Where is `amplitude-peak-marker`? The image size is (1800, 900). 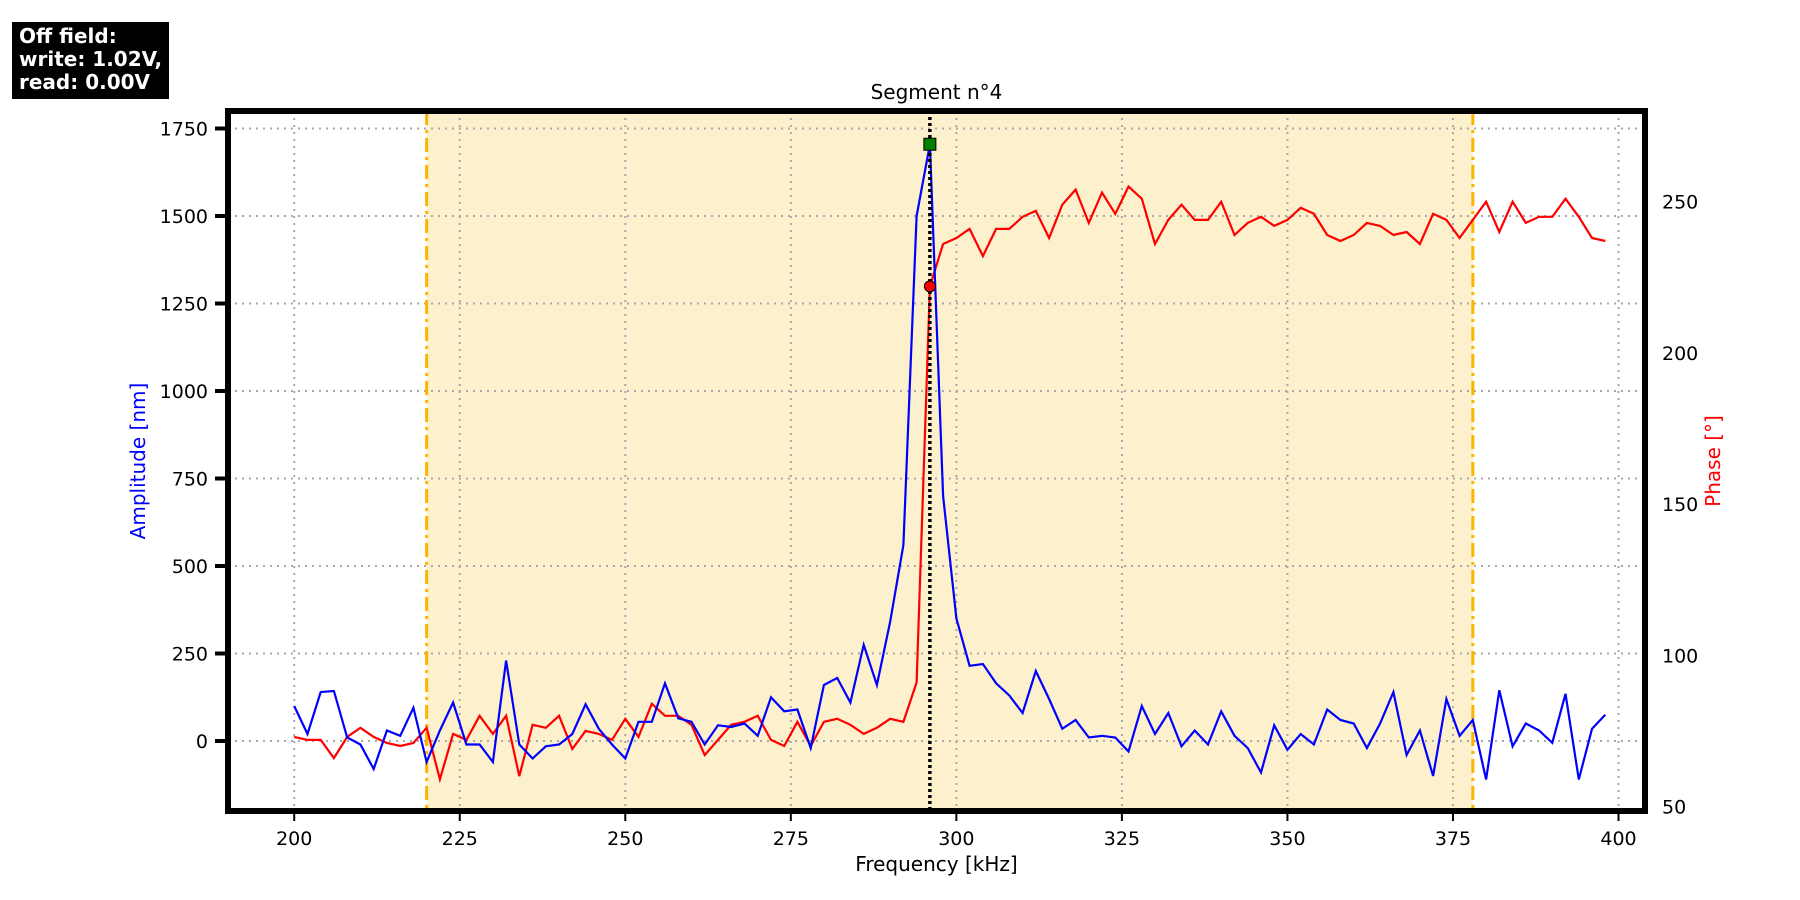 amplitude-peak-marker is located at coordinates (930, 144).